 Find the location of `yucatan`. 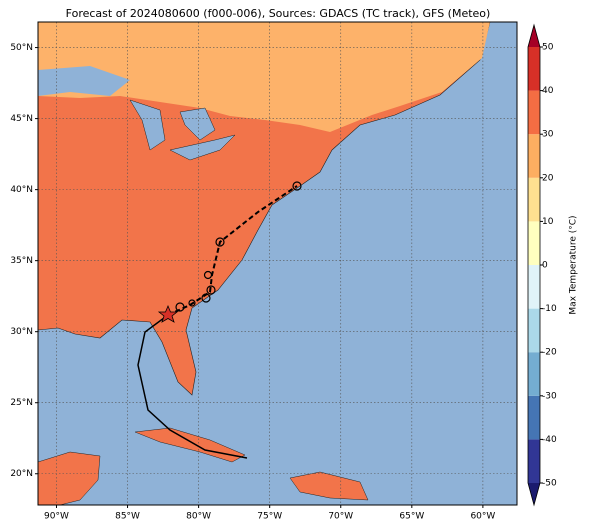

yucatan is located at coordinates (69, 478).